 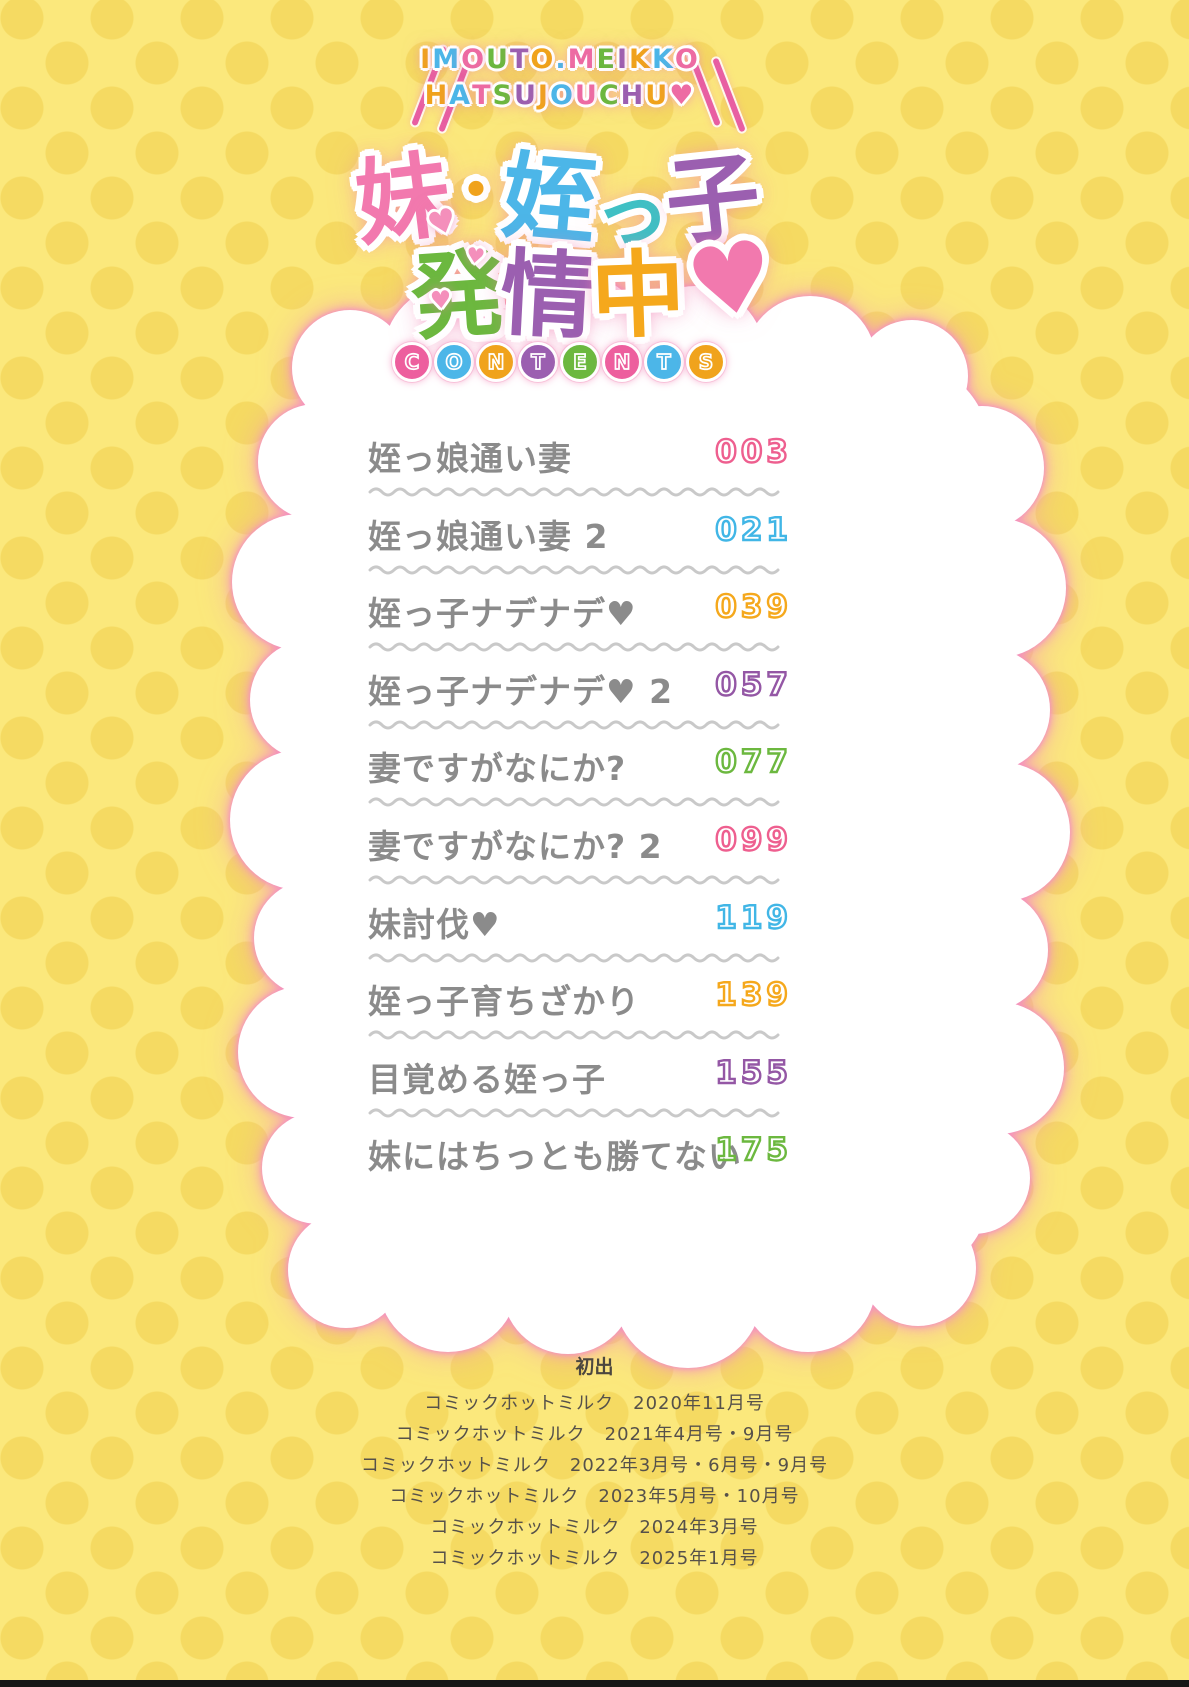 I want to click on contents-letter: S, so click(x=706, y=362).